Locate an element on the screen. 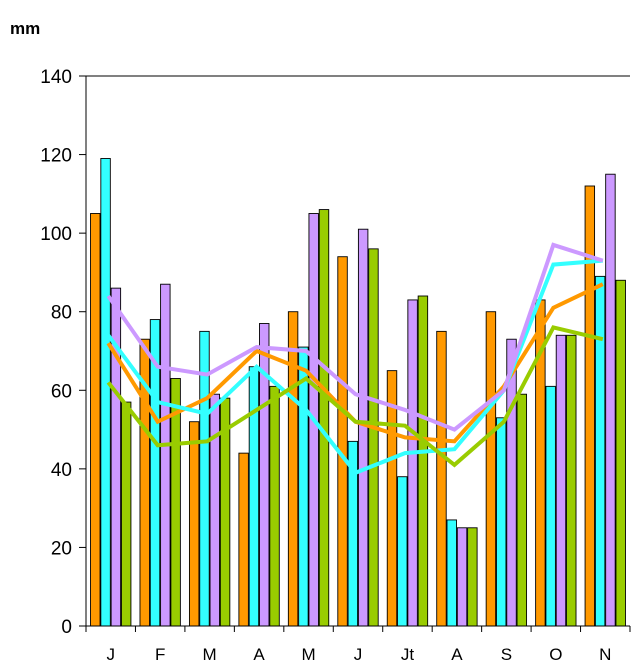 The width and height of the screenshot is (636, 663). y-tick-label-100: 100 is located at coordinates (56, 234).